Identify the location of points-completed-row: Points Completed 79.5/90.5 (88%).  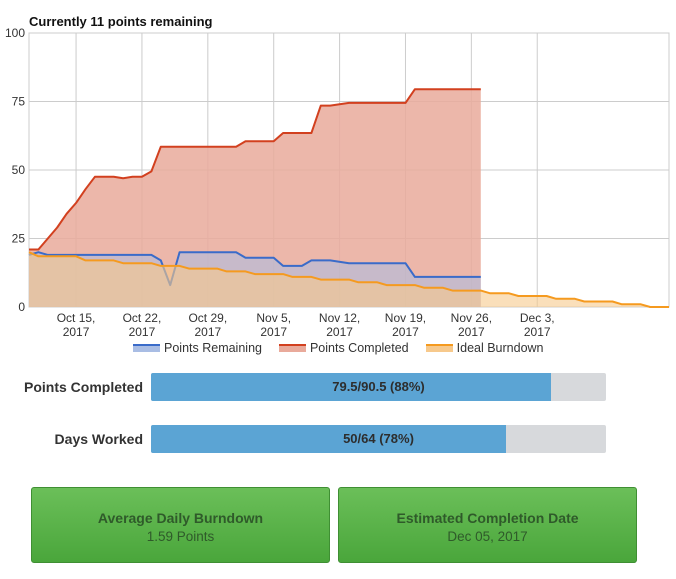
(338, 387).